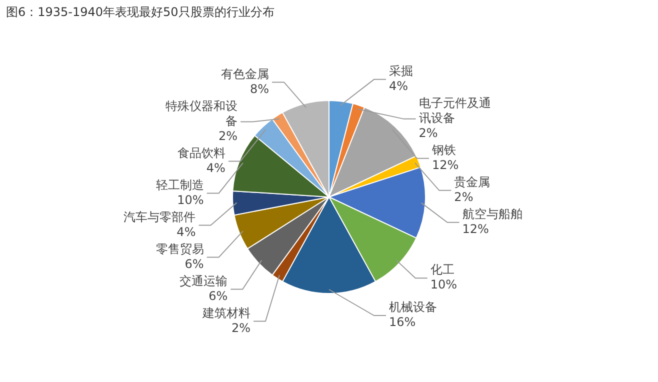 The image size is (658, 382). I want to click on slice-label: 汽车与零部件, so click(160, 217).